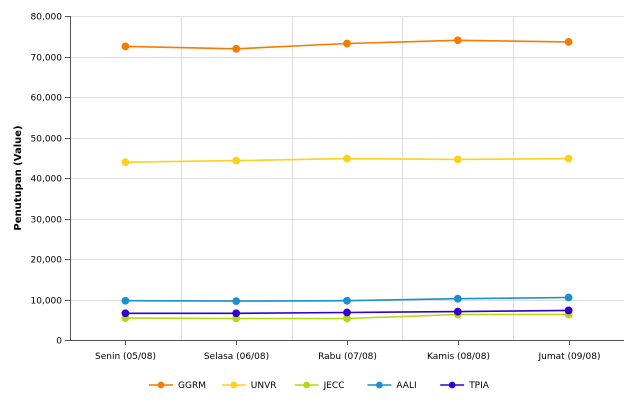  I want to click on legend-item-jecc: JECC, so click(319, 386).